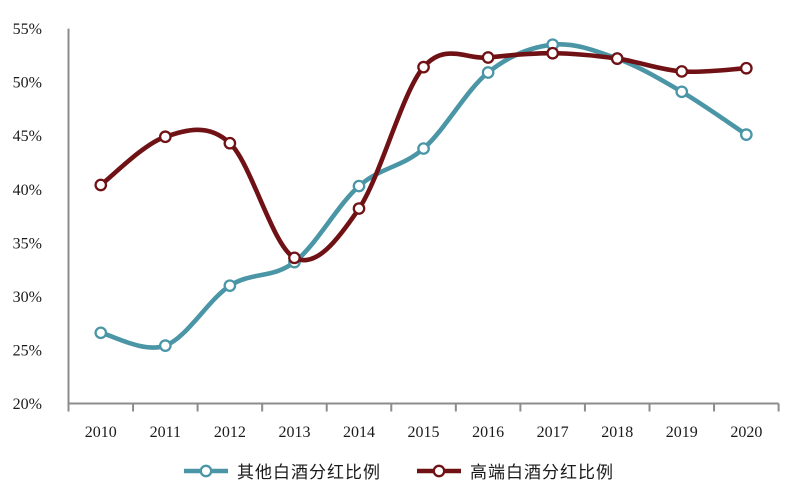  Describe the element at coordinates (27, 350) in the screenshot. I see `y-axis-label: 25%` at that location.